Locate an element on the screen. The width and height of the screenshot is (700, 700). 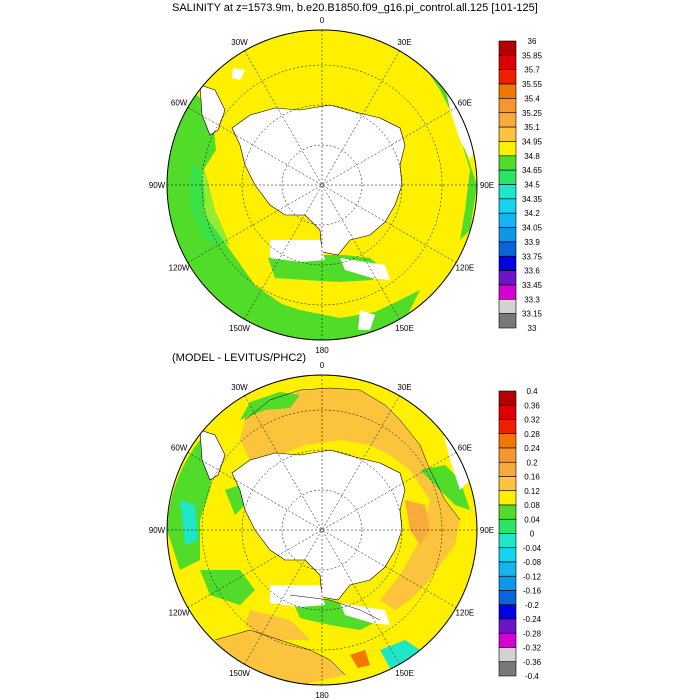
longitude-label: 30E is located at coordinates (404, 42).